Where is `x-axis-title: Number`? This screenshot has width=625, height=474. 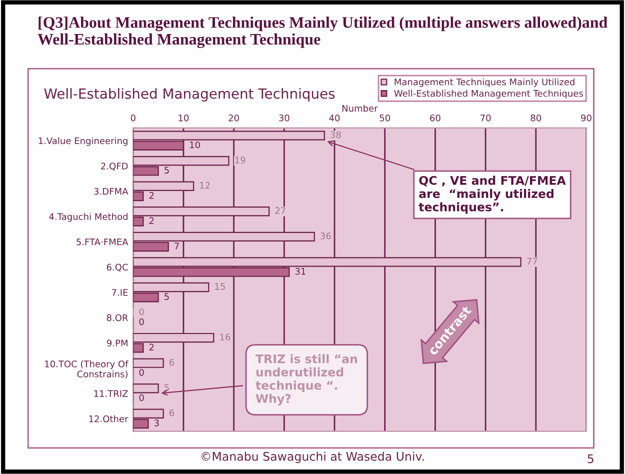 x-axis-title: Number is located at coordinates (360, 108).